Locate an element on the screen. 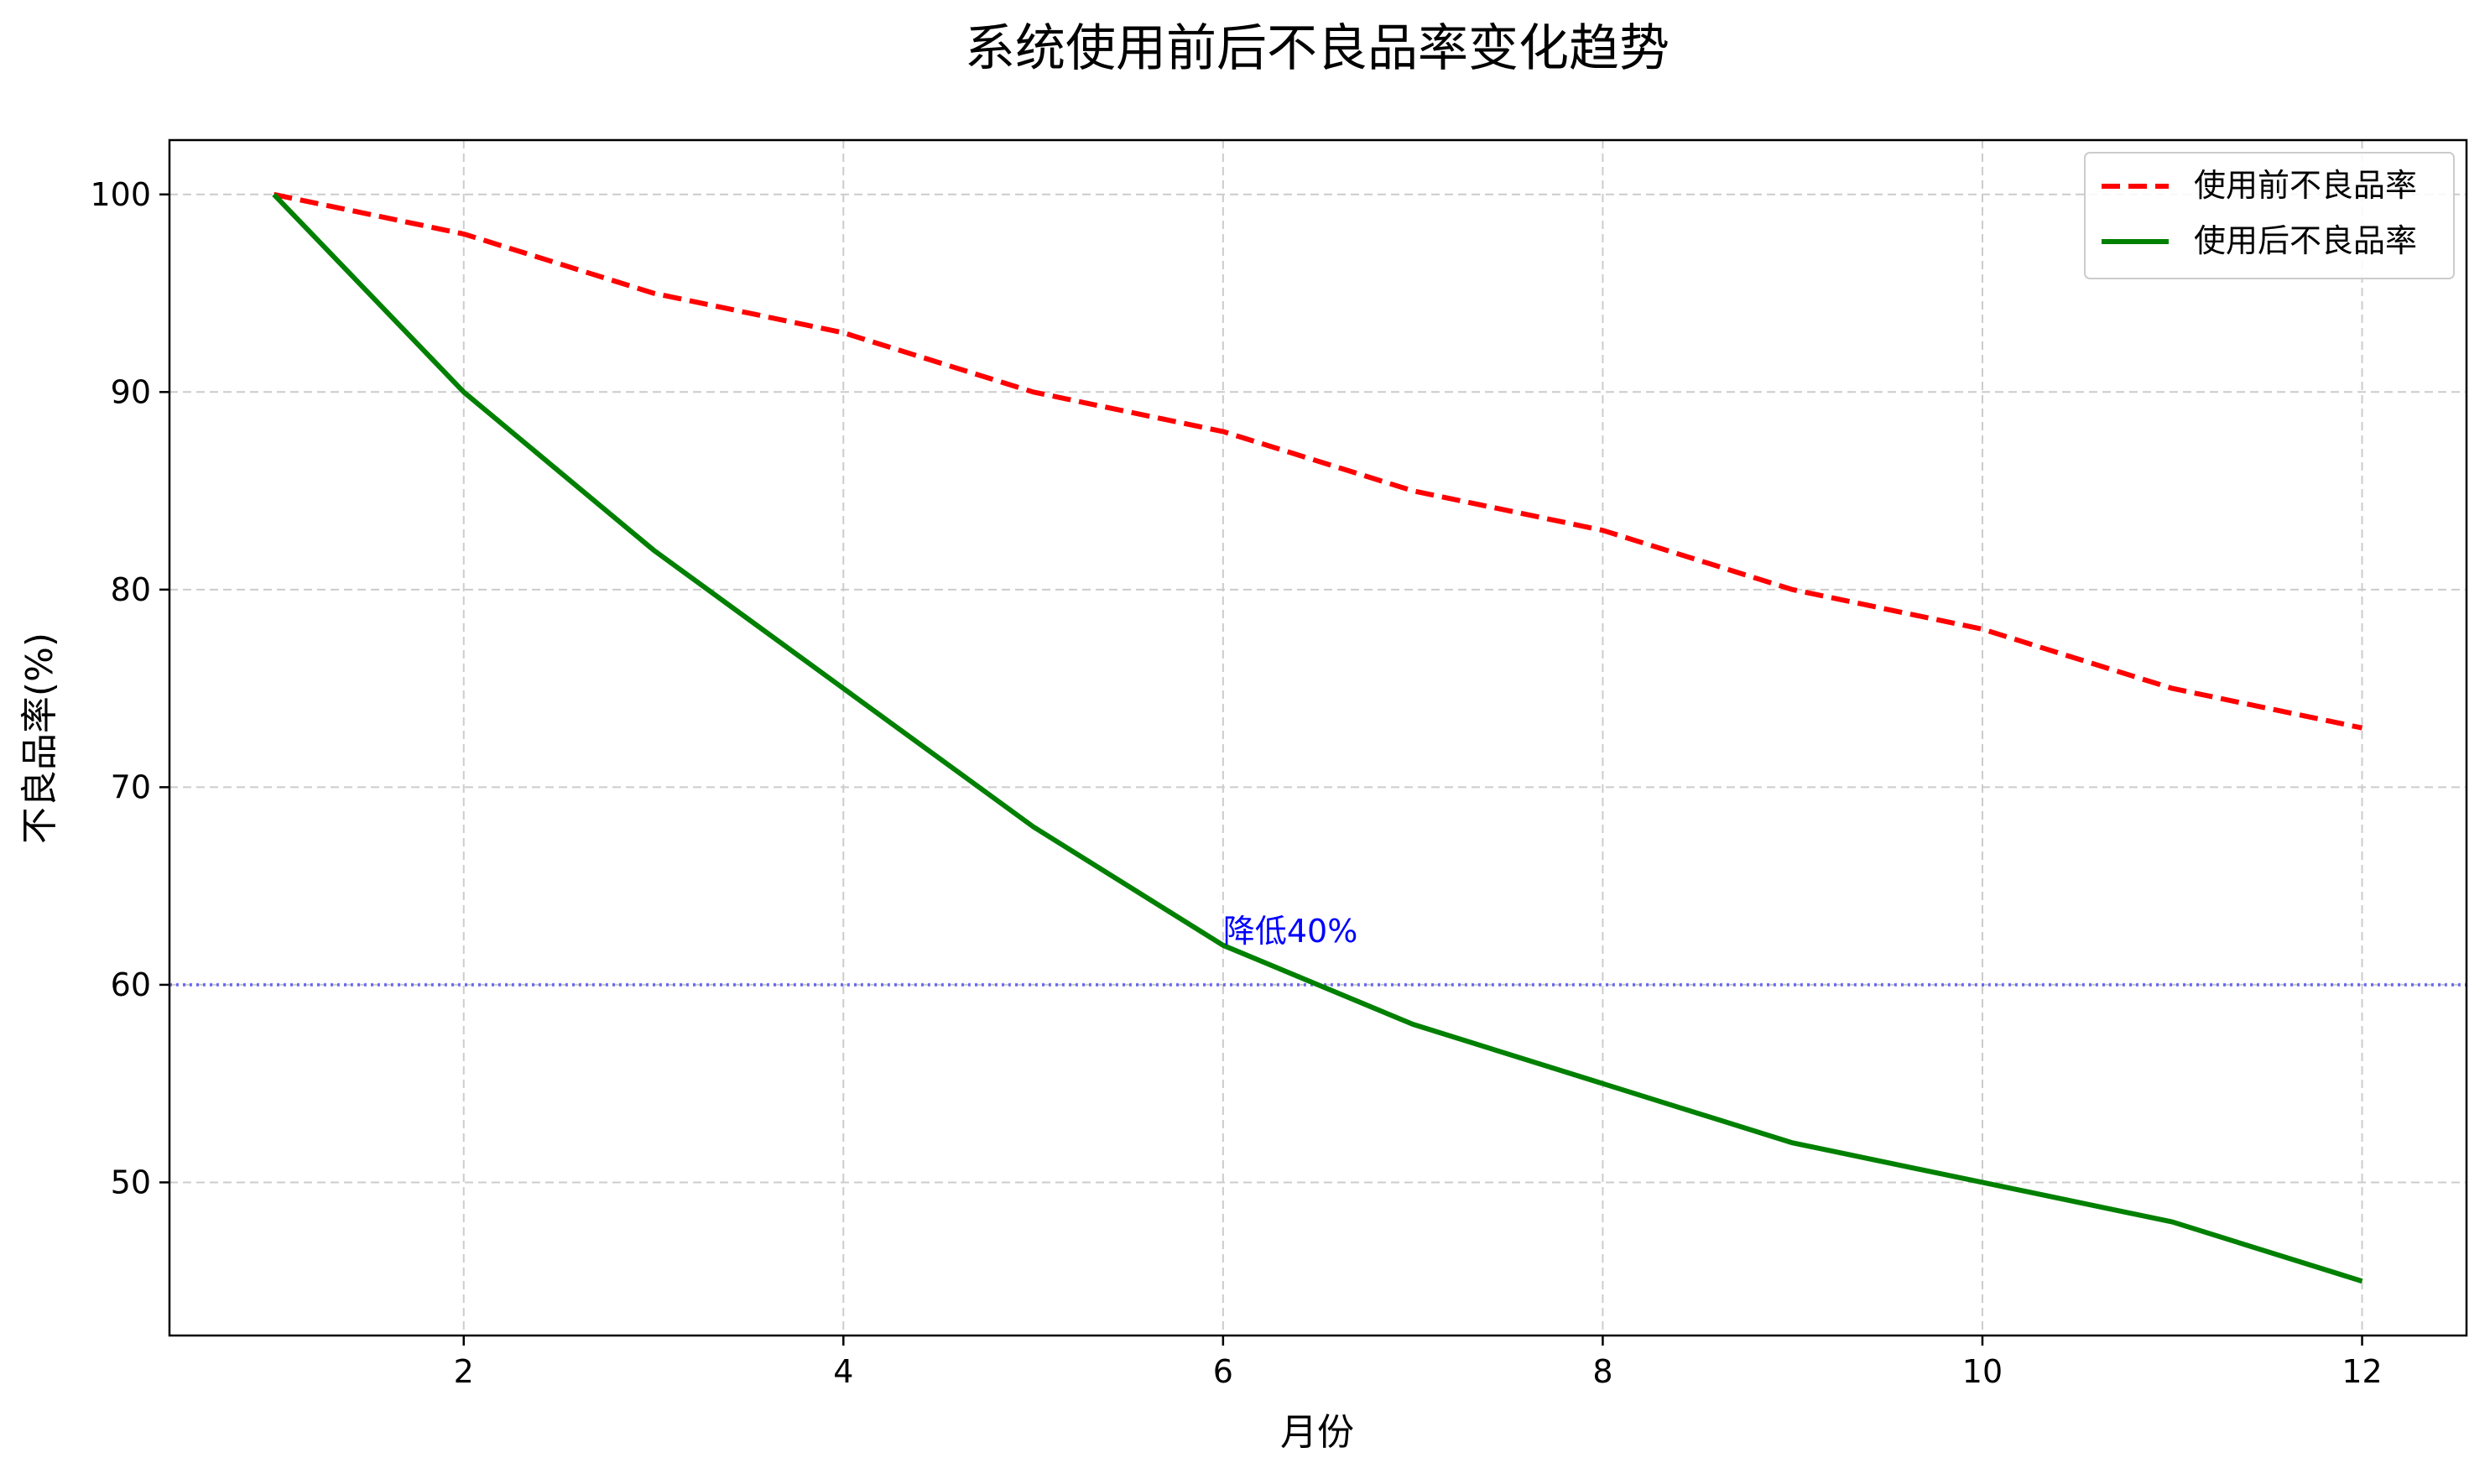 The width and height of the screenshot is (2490, 1484). annotations: 降低40% is located at coordinates (1290, 931).